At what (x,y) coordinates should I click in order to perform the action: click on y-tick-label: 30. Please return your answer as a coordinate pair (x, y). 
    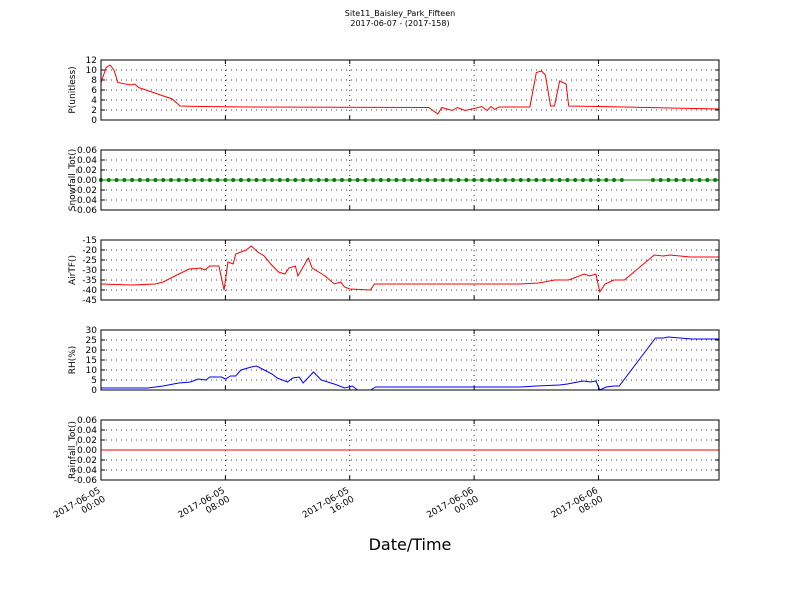
    Looking at the image, I should click on (92, 331).